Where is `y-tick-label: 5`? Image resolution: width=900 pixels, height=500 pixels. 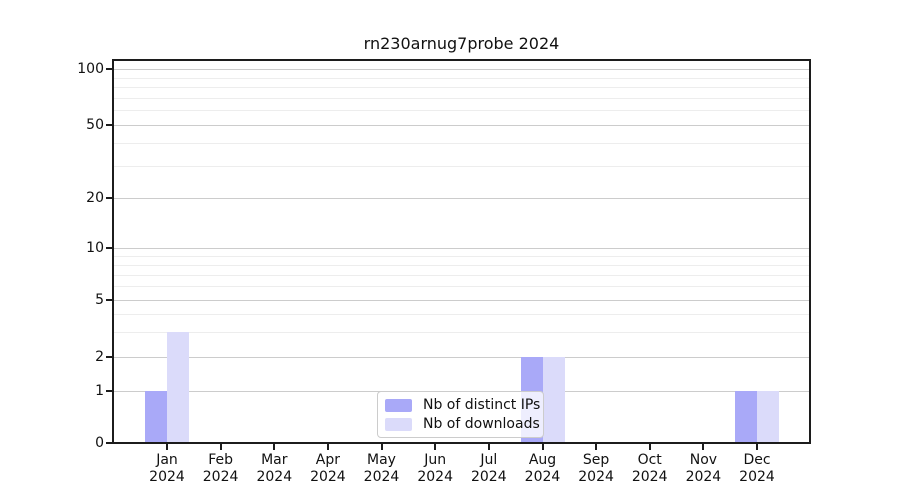 y-tick-label: 5 is located at coordinates (99, 300).